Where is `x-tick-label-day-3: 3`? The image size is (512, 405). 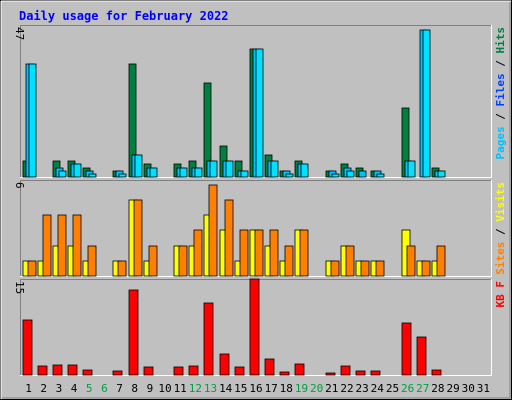 x-tick-label-day-3: 3 is located at coordinates (59, 388).